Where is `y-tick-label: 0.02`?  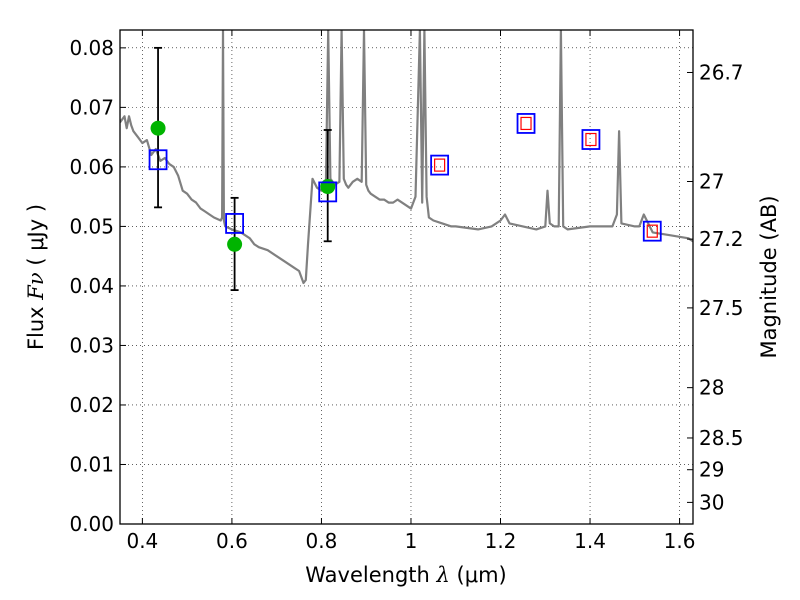
y-tick-label: 0.02 is located at coordinates (91, 405).